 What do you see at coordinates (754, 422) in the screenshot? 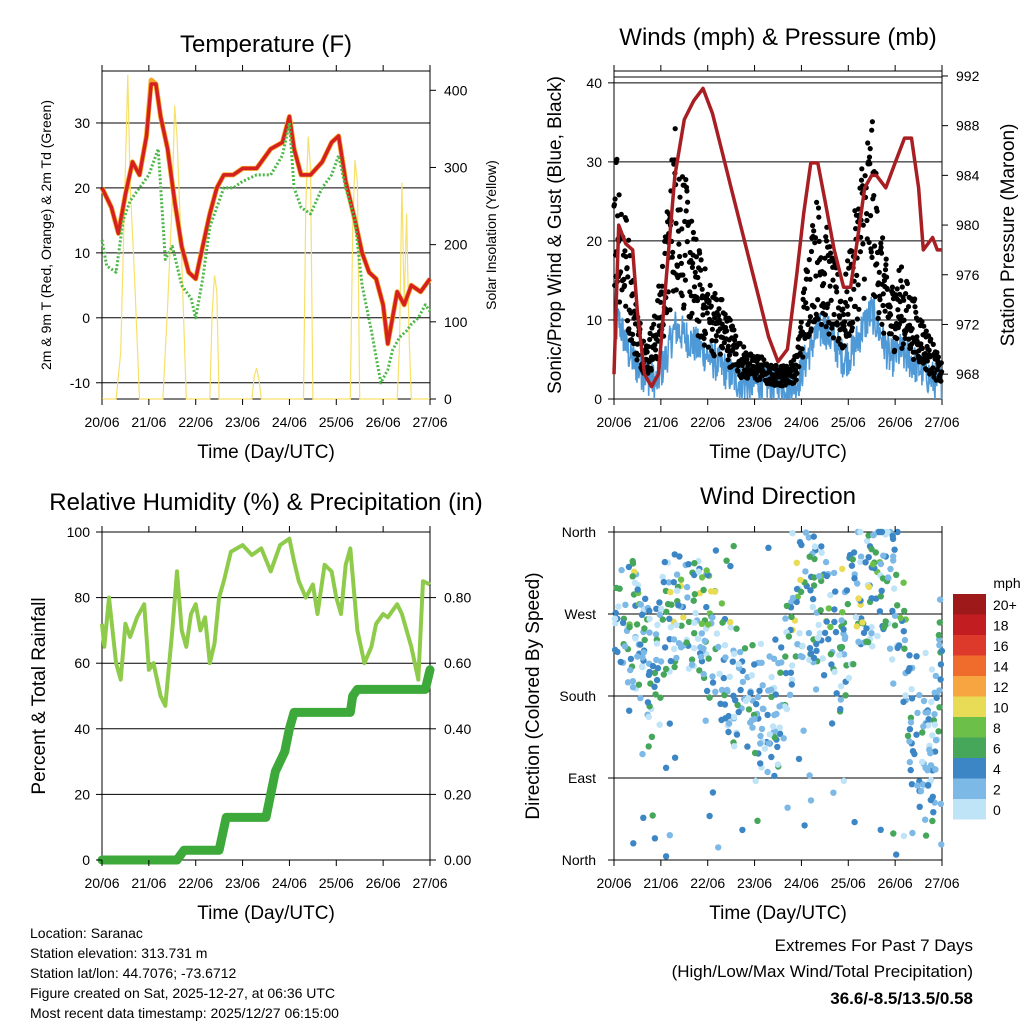
I see `x-tick-label: 23/06` at bounding box center [754, 422].